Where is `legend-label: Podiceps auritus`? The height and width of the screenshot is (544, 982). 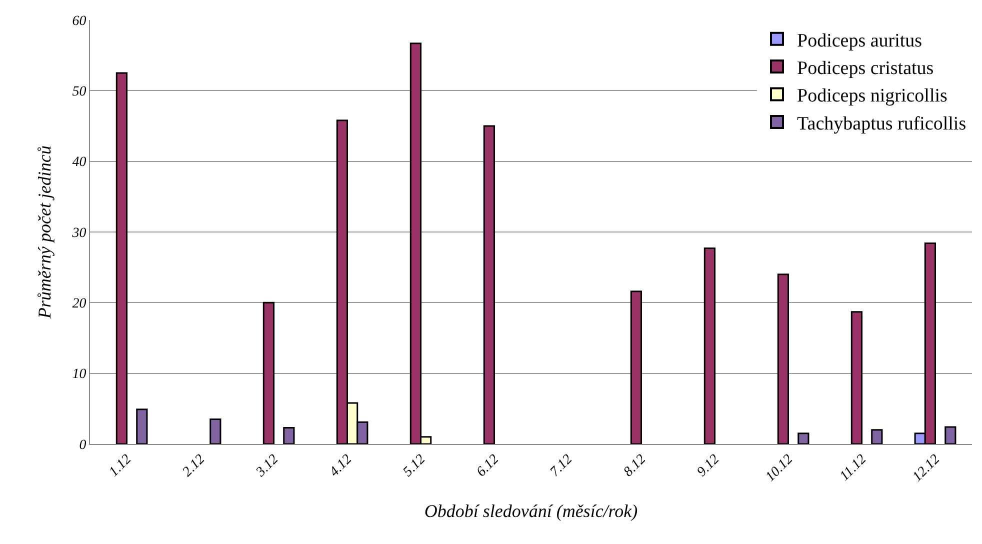
legend-label: Podiceps auritus is located at coordinates (859, 41).